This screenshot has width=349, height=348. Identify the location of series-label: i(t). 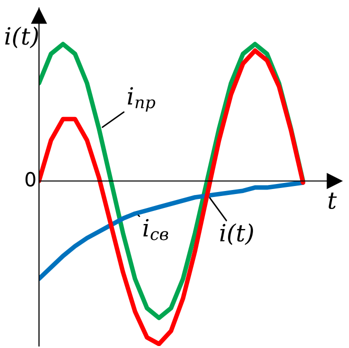
(236, 234).